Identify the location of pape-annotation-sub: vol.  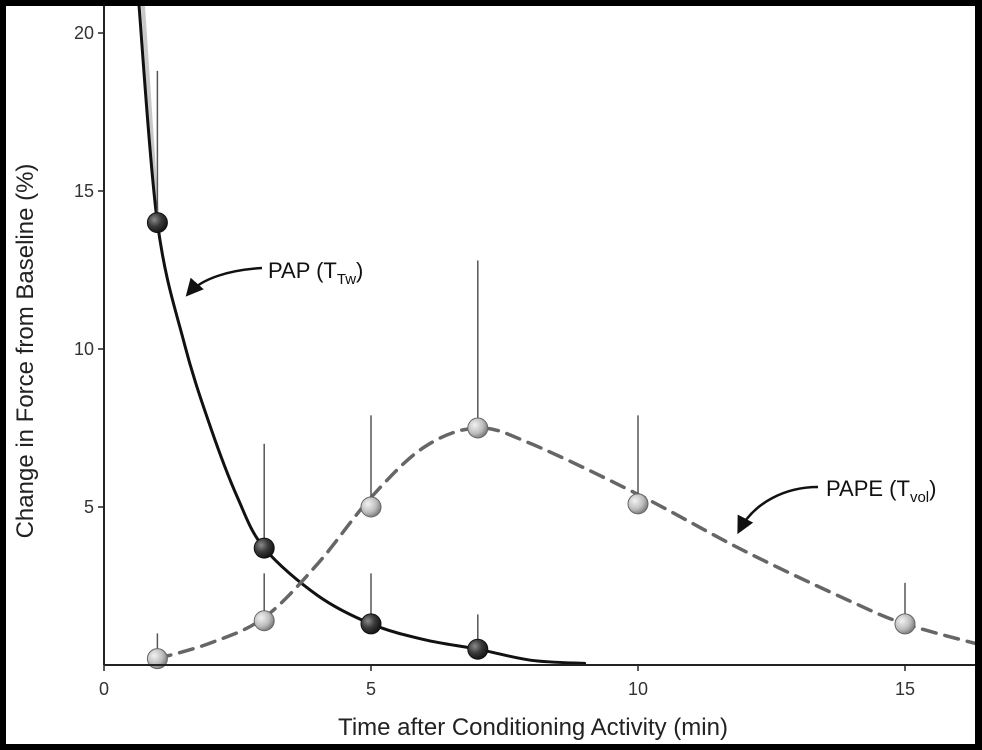
(919, 497).